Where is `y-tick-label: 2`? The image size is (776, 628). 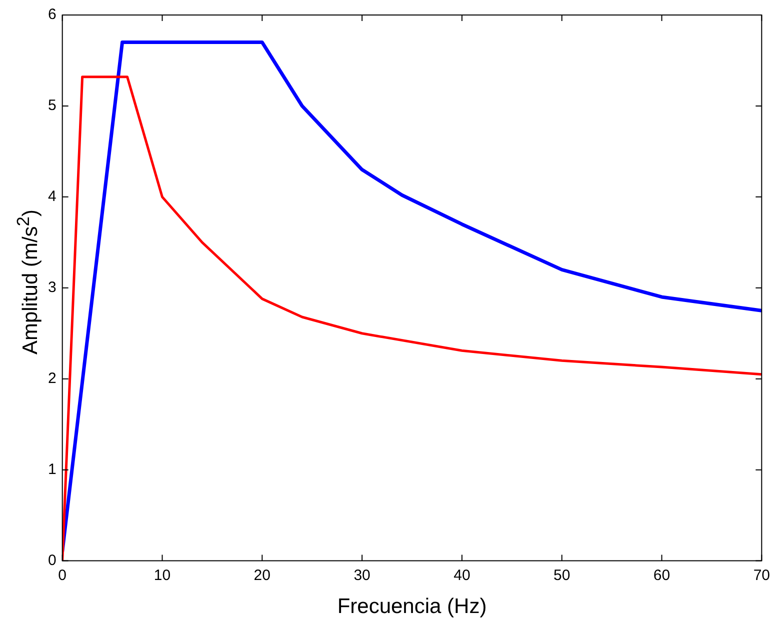
y-tick-label: 2 is located at coordinates (52, 379).